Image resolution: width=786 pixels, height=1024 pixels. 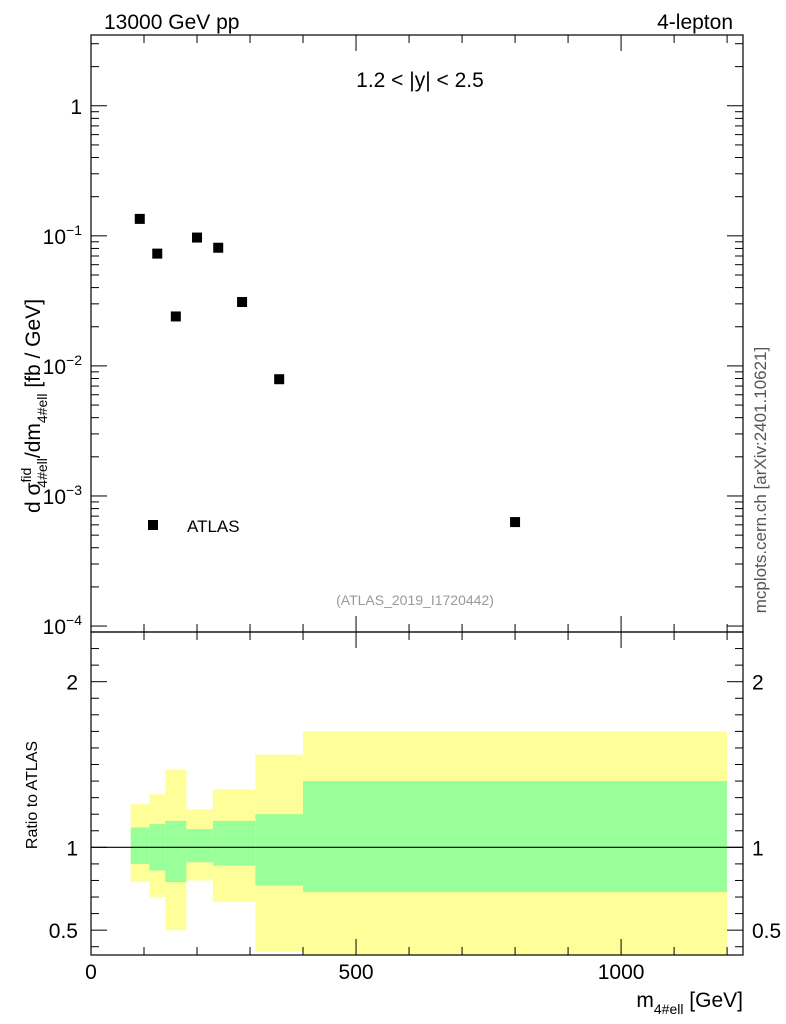 What do you see at coordinates (34, 406) in the screenshot?
I see `y-axis-label: d σfid4#ell/dm4#ell [fb / GeV]` at bounding box center [34, 406].